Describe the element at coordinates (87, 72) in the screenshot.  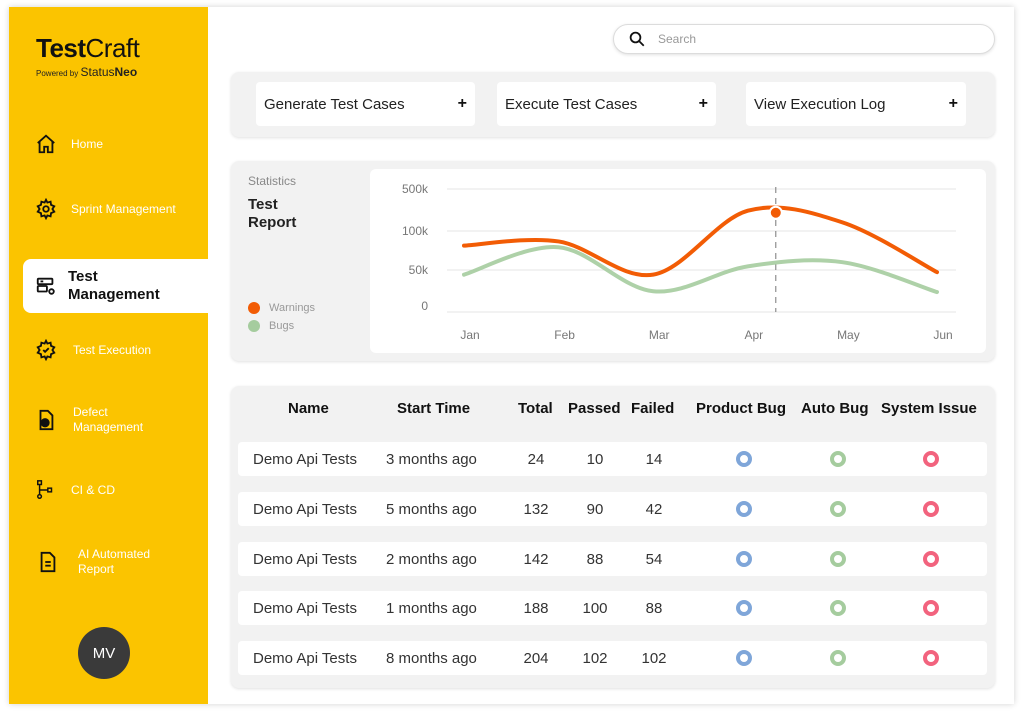
I see `brand-powered-by: Powered by StatusNeo` at that location.